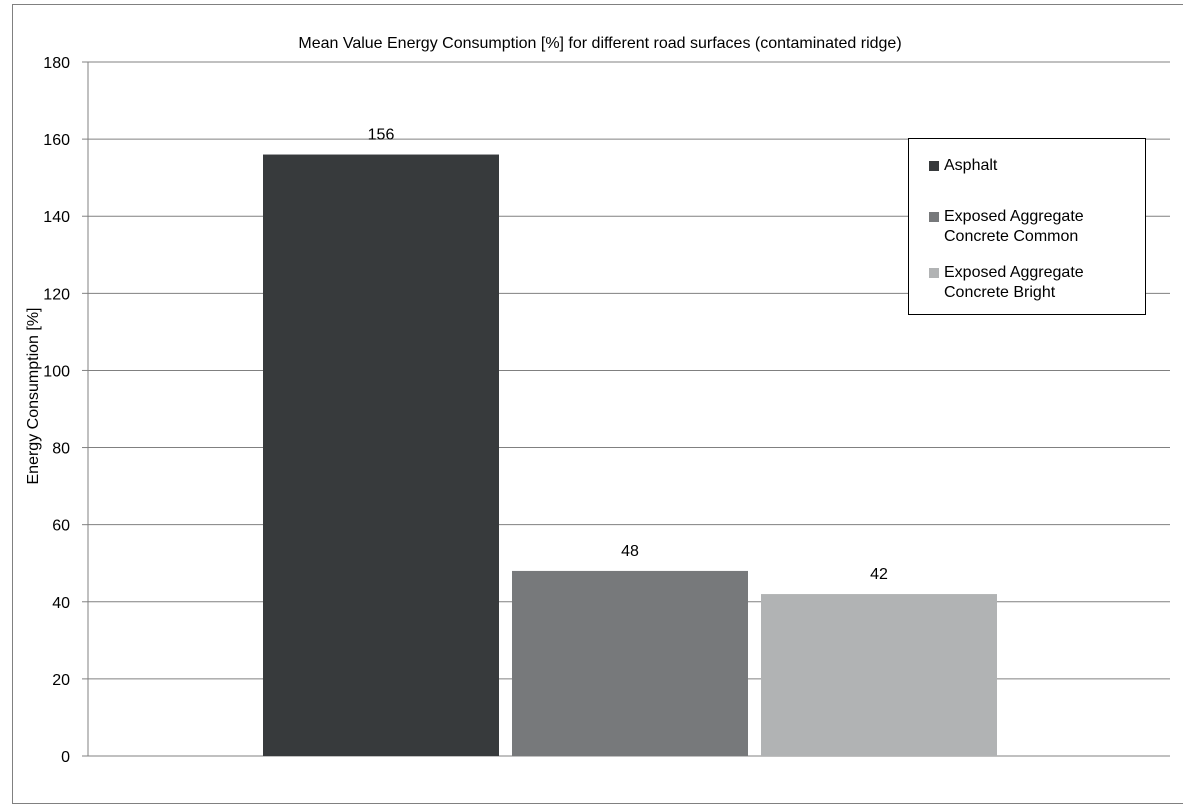 Image resolution: width=1183 pixels, height=804 pixels. What do you see at coordinates (61, 680) in the screenshot?
I see `y-tick-label: 20` at bounding box center [61, 680].